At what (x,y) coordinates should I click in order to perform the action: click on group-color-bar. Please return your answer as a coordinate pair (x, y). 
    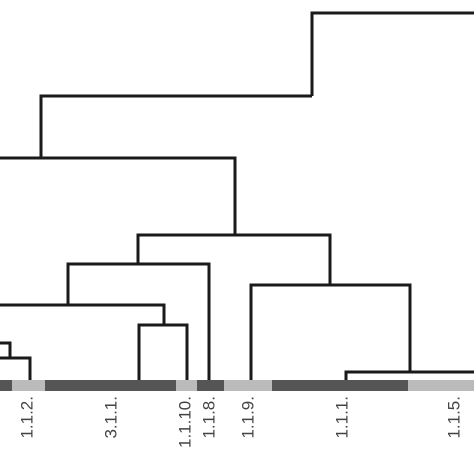
    Looking at the image, I should click on (237, 385).